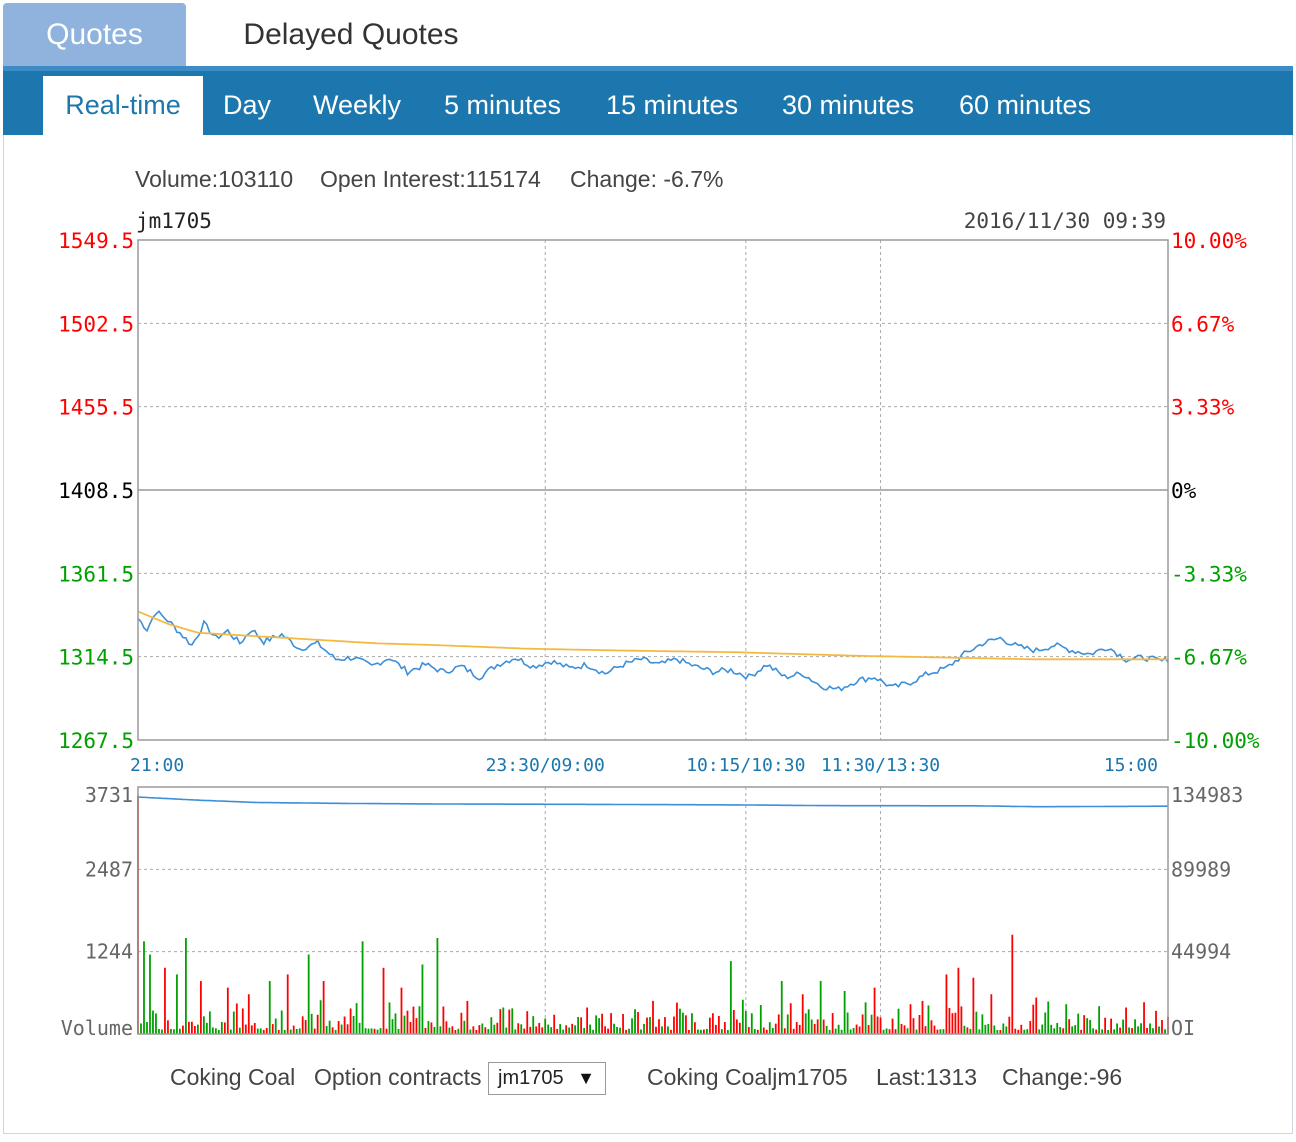  Describe the element at coordinates (745, 765) in the screenshot. I see `time-tick-label: 10:15/10:30` at that location.